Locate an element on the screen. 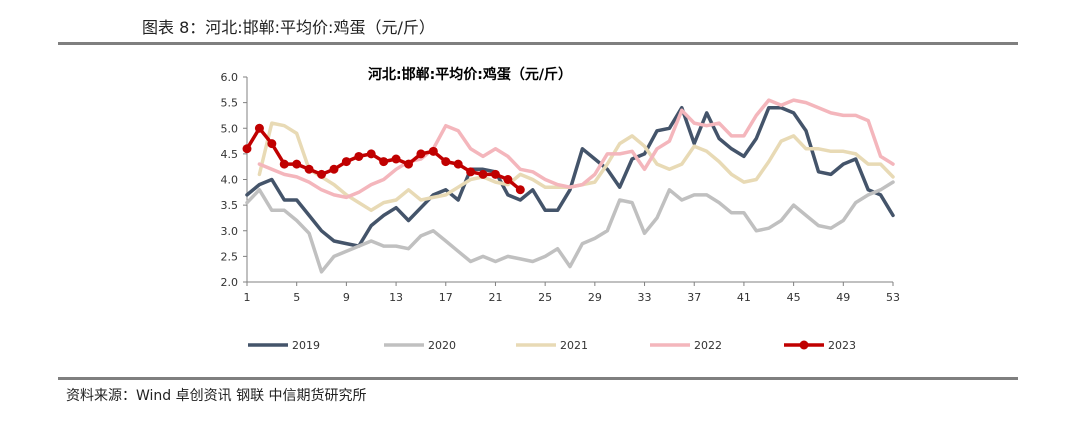  x-tick-label: 21 is located at coordinates (495, 297).